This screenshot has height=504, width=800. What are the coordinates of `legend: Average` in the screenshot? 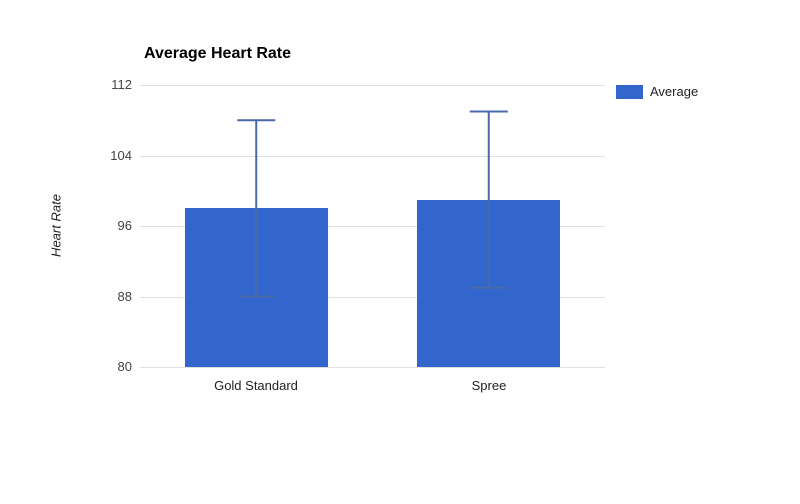 It's located at (657, 92).